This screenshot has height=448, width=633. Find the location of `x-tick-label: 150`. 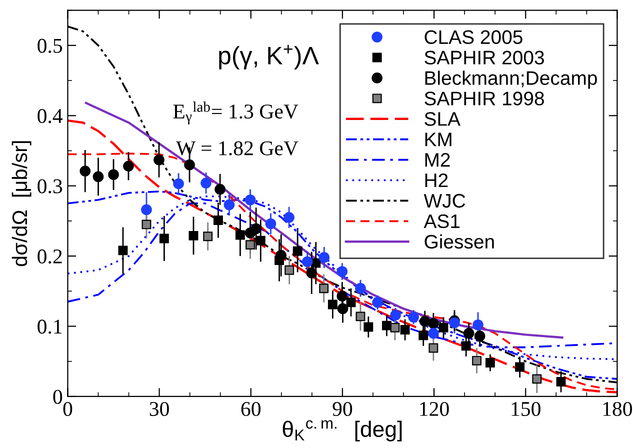

x-tick-label: 150 is located at coordinates (526, 409).